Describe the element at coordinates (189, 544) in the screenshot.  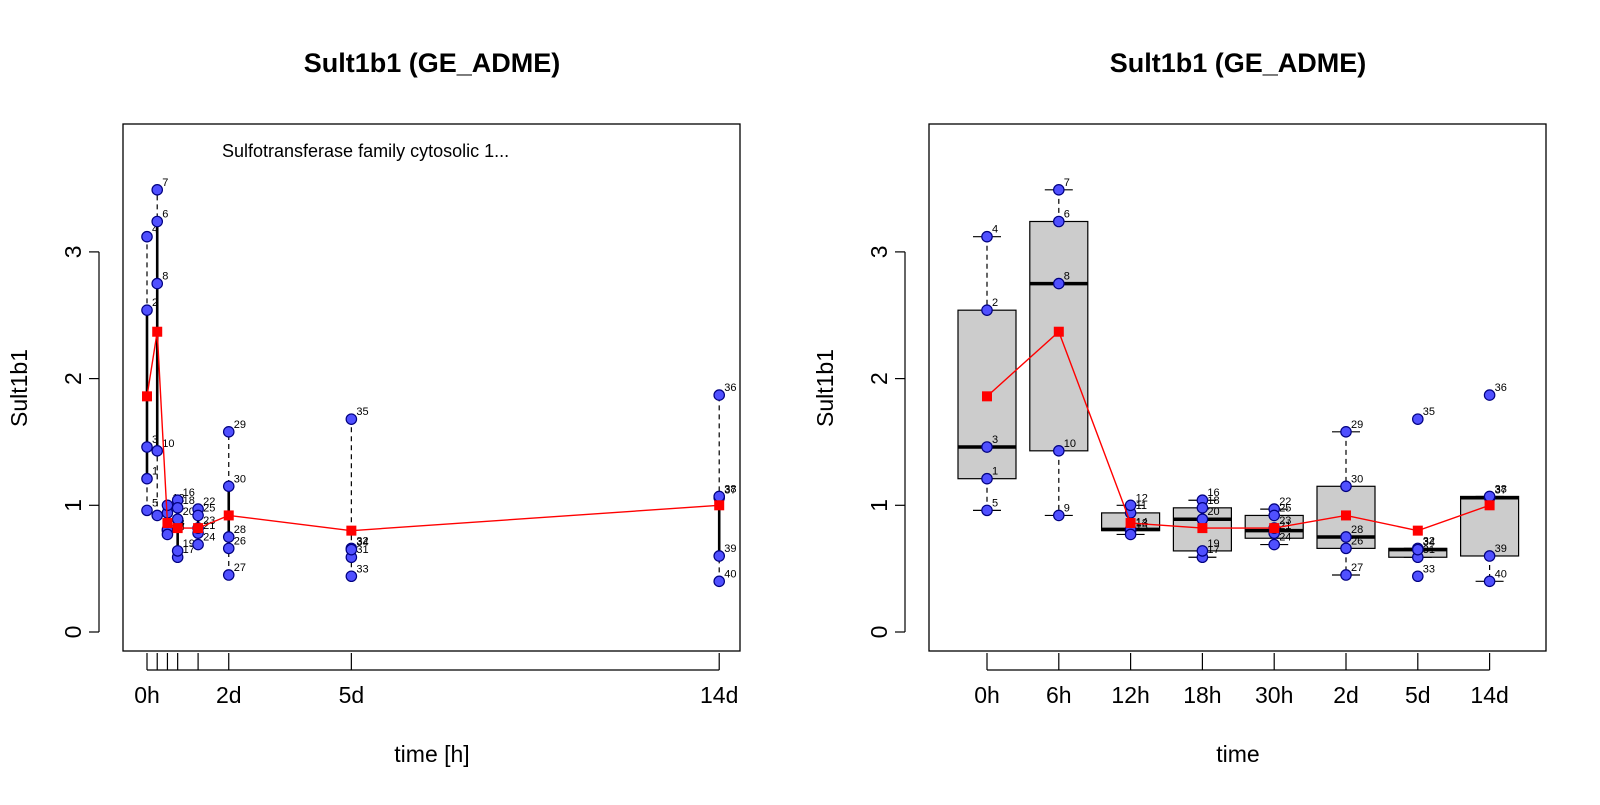
I see `left-point-label: 19` at that location.